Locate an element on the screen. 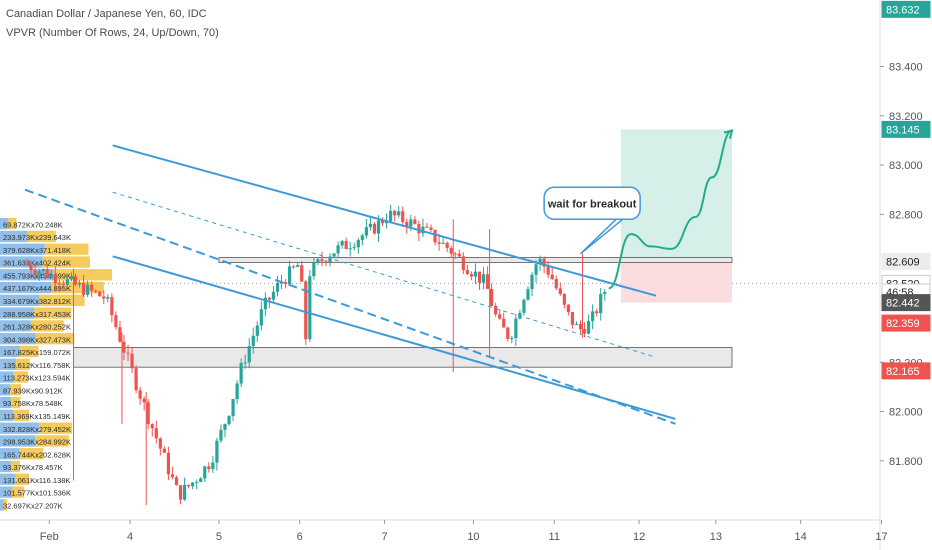  x-tick-label: Feb is located at coordinates (49, 537).